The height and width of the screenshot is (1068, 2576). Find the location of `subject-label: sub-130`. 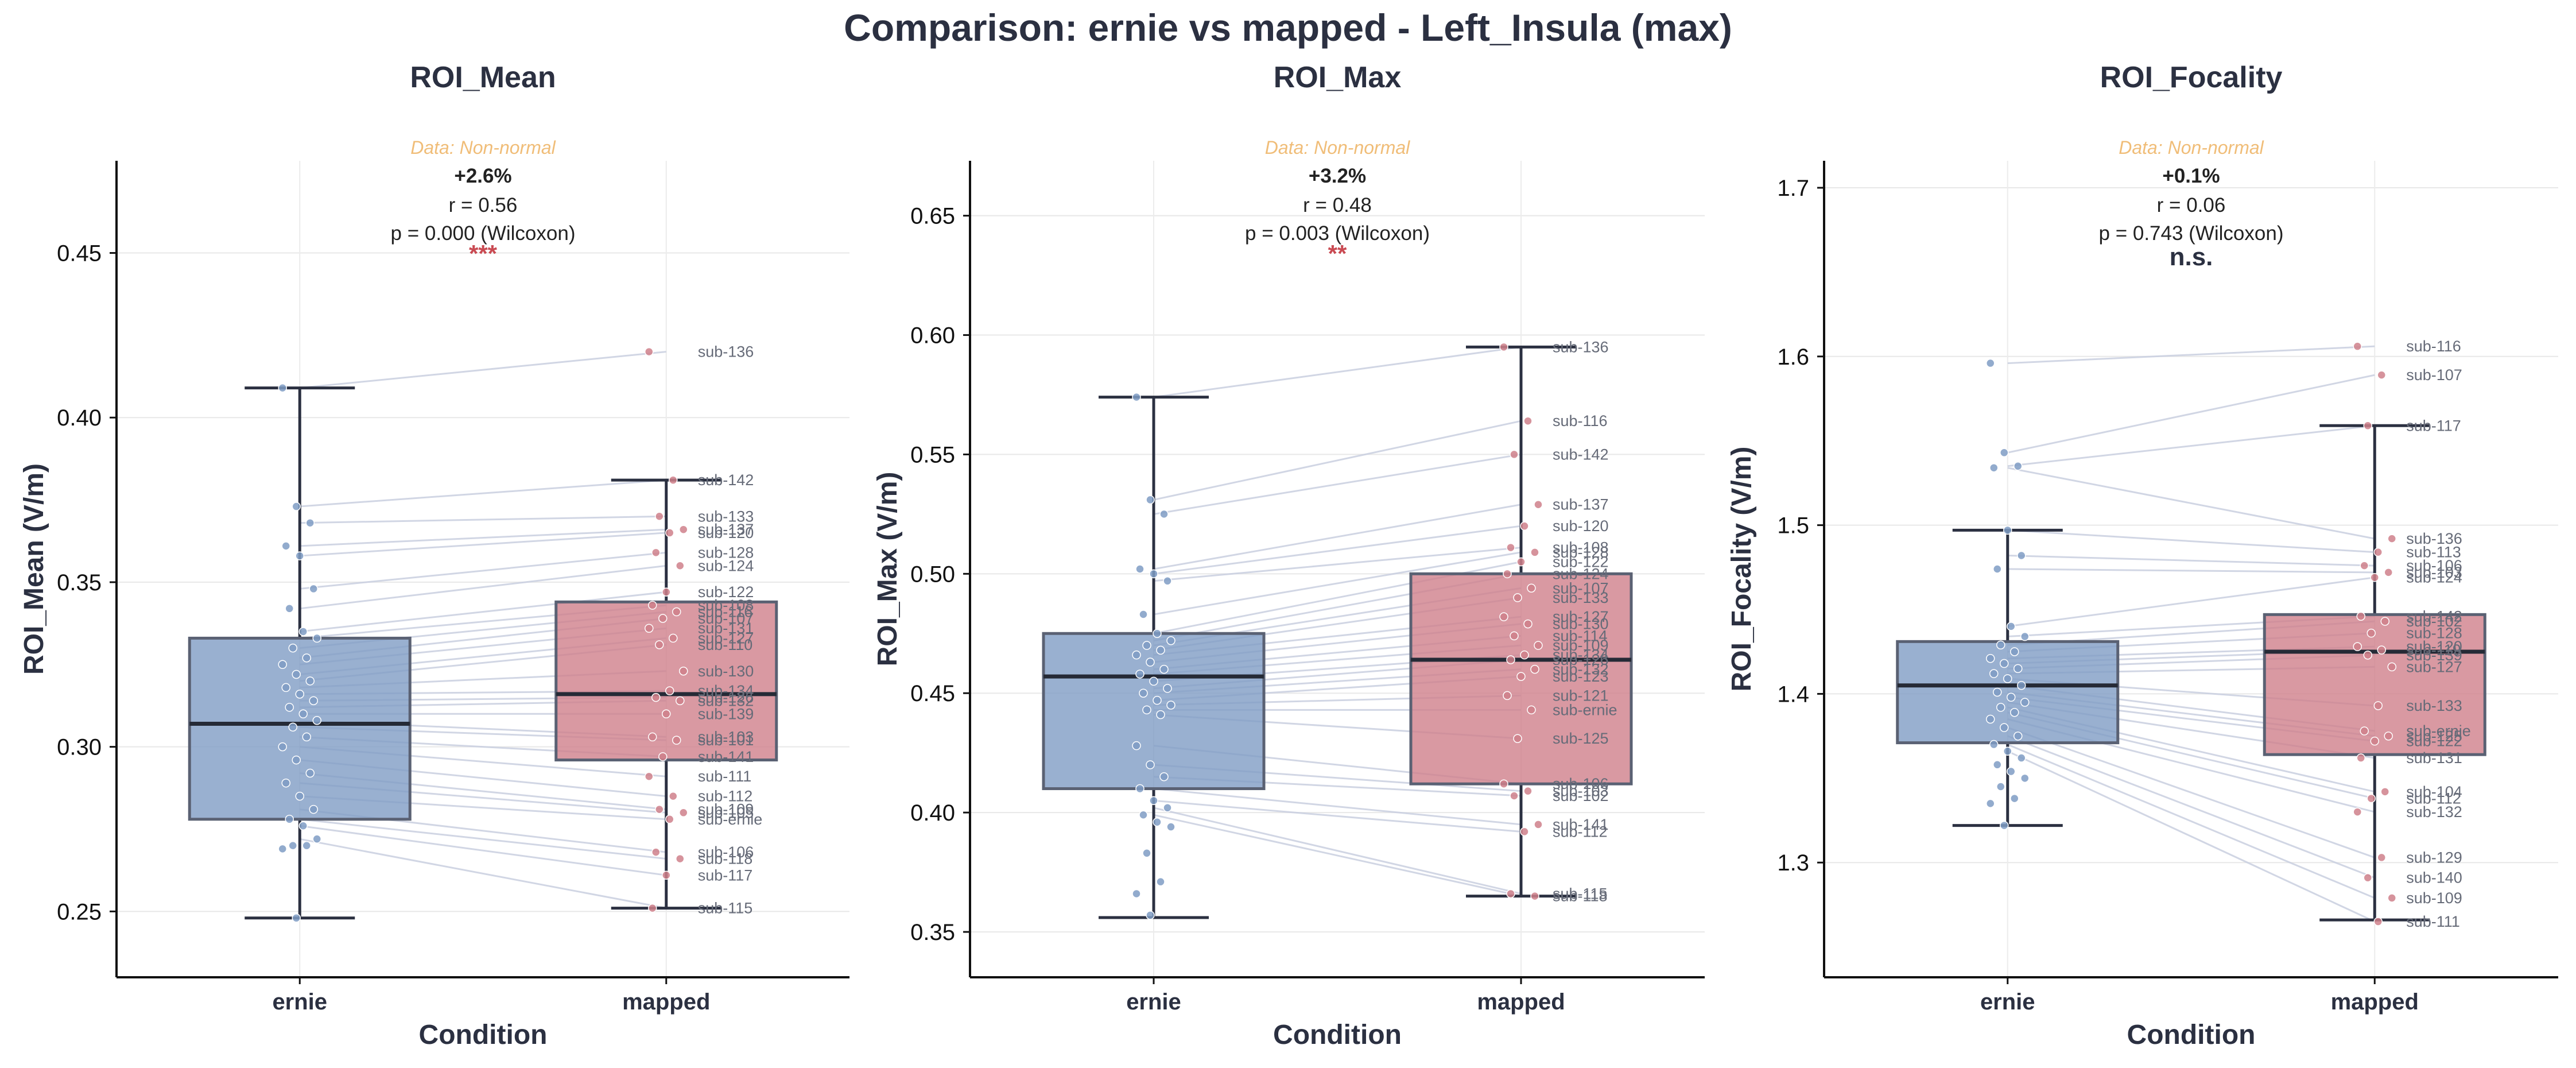

subject-label: sub-130 is located at coordinates (726, 672).